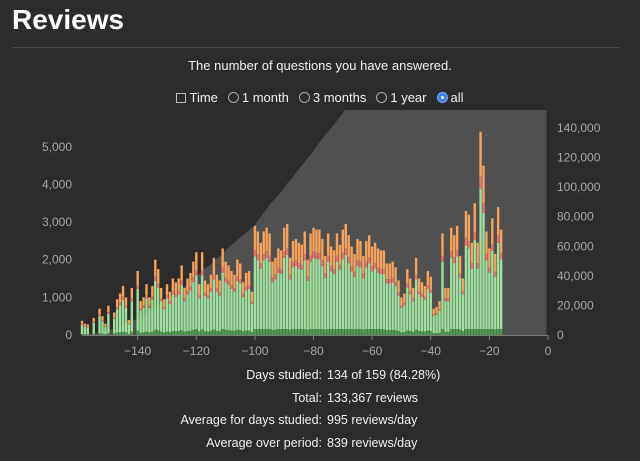  I want to click on time-checkbox-option: Time, so click(197, 97).